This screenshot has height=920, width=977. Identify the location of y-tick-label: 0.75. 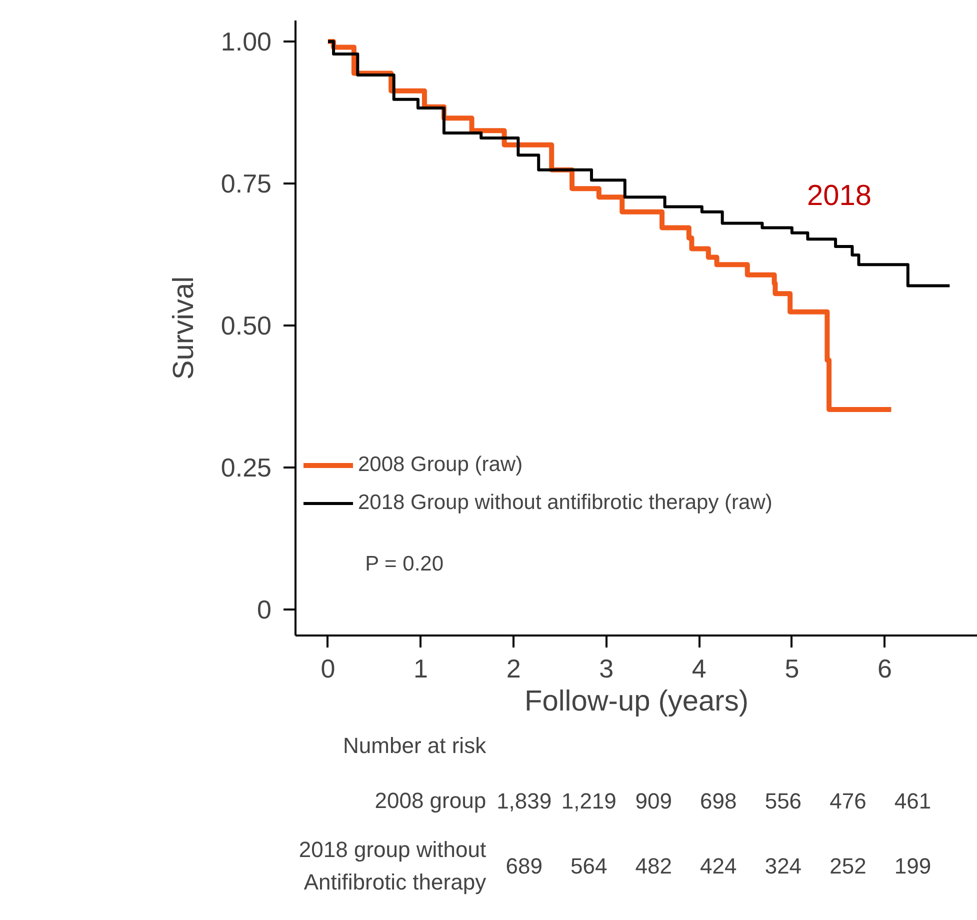
(246, 183).